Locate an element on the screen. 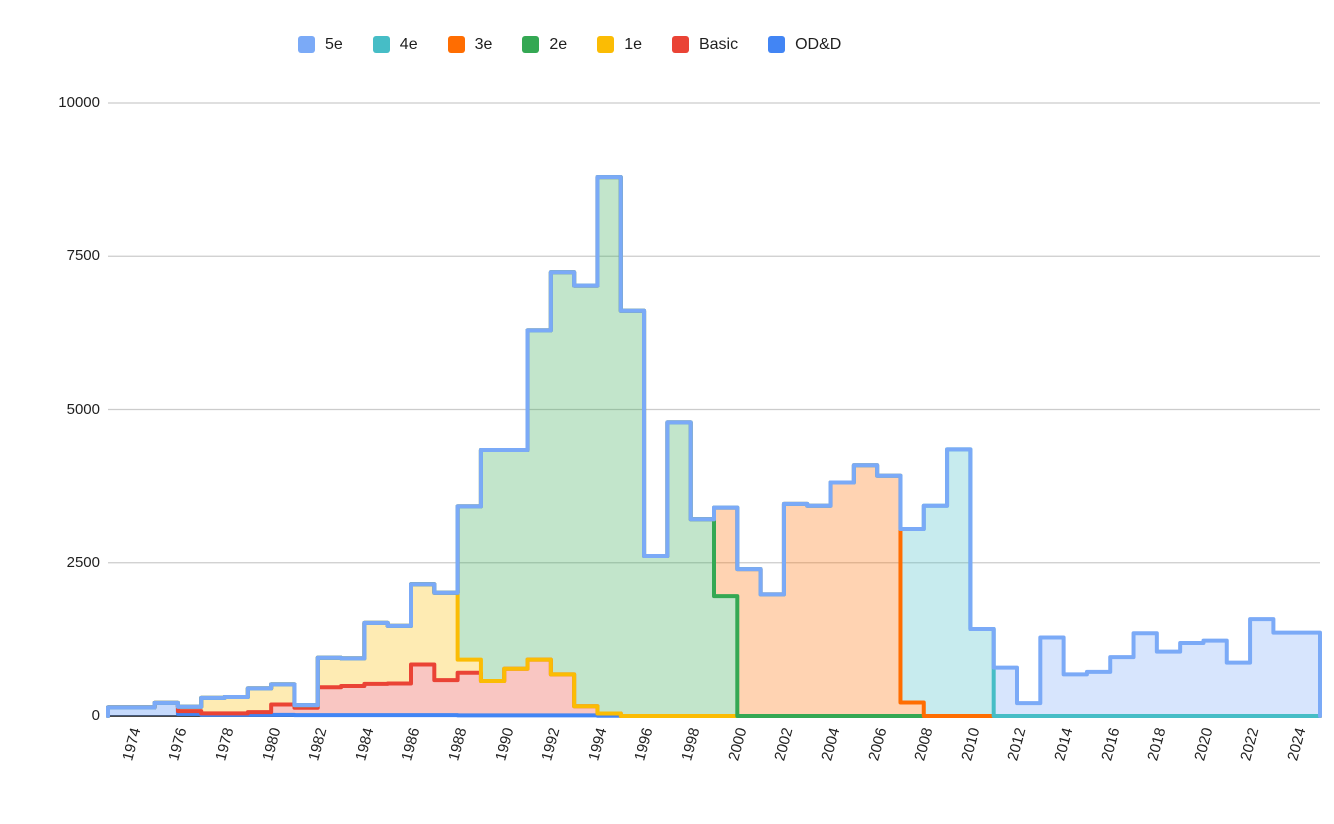 The width and height of the screenshot is (1334, 824). legend-item-3e: 3e is located at coordinates (470, 44).